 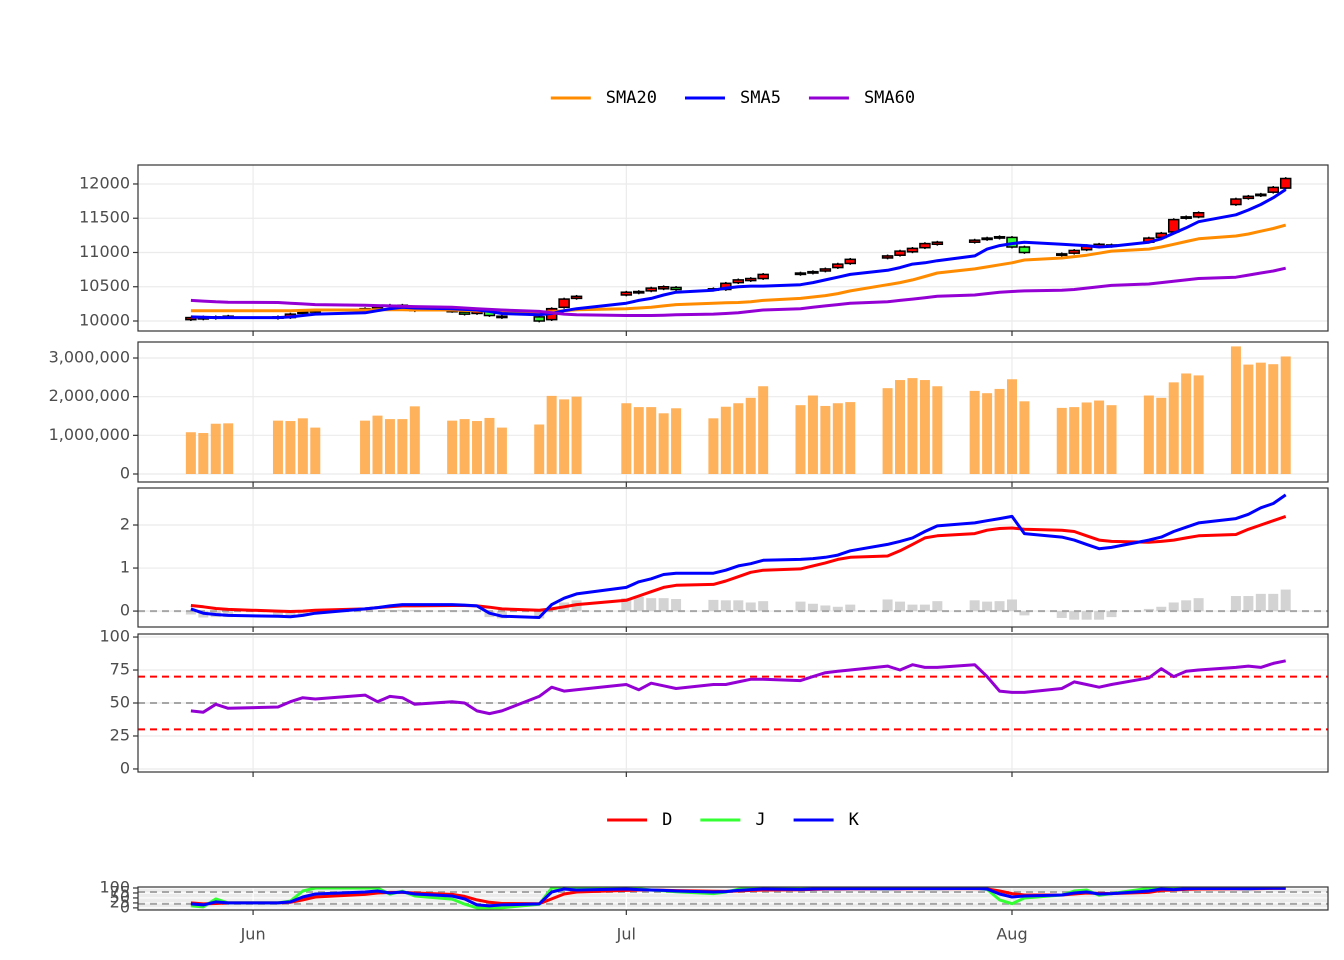 What do you see at coordinates (253, 934) in the screenshot?
I see `x-tick-label: Jun` at bounding box center [253, 934].